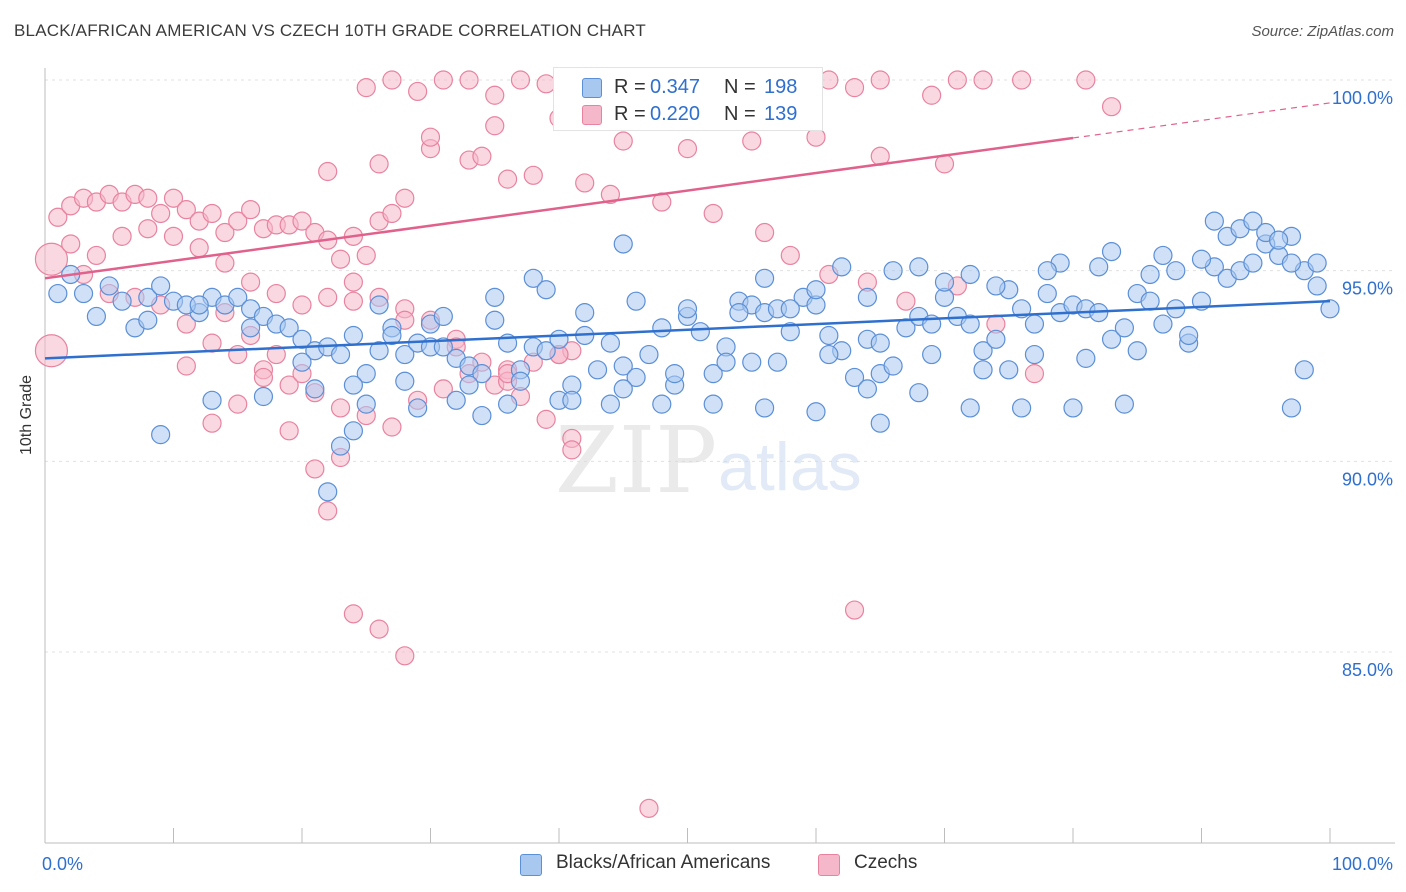 This screenshot has height=892, width=1406. What do you see at coordinates (636, 460) in the screenshot?
I see `watermark-zip: ZIP` at bounding box center [636, 460].